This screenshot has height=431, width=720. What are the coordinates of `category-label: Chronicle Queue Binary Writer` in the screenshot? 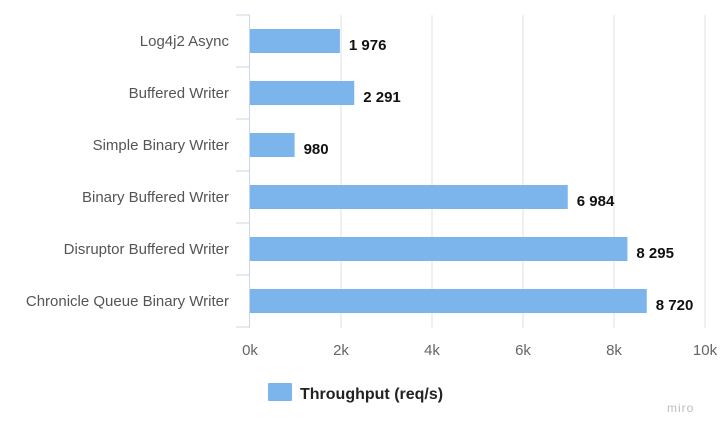 It's located at (127, 301).